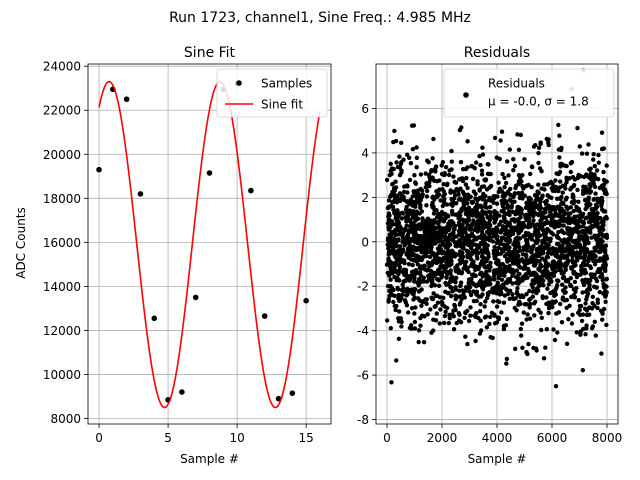 Image resolution: width=640 pixels, height=480 pixels. Describe the element at coordinates (363, 287) in the screenshot. I see `y-tick-label: -2` at that location.